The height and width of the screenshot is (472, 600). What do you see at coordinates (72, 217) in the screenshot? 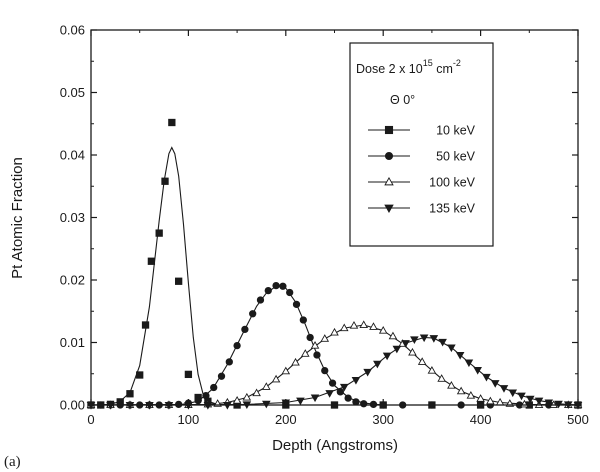
I see `y-tick-label: 0.03` at bounding box center [72, 217].